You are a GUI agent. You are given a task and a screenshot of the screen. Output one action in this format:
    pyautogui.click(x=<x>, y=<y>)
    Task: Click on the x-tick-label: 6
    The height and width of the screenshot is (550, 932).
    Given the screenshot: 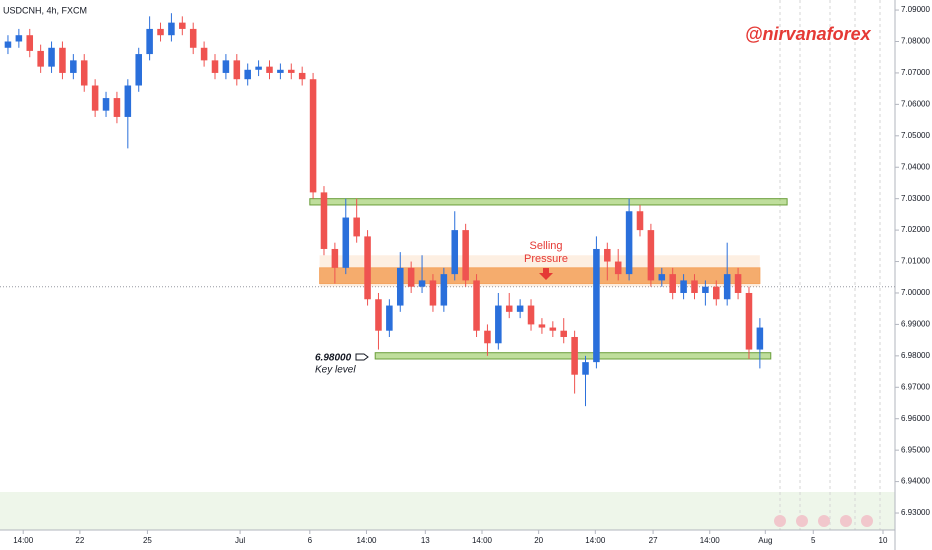 What is the action you would take?
    pyautogui.click(x=310, y=540)
    